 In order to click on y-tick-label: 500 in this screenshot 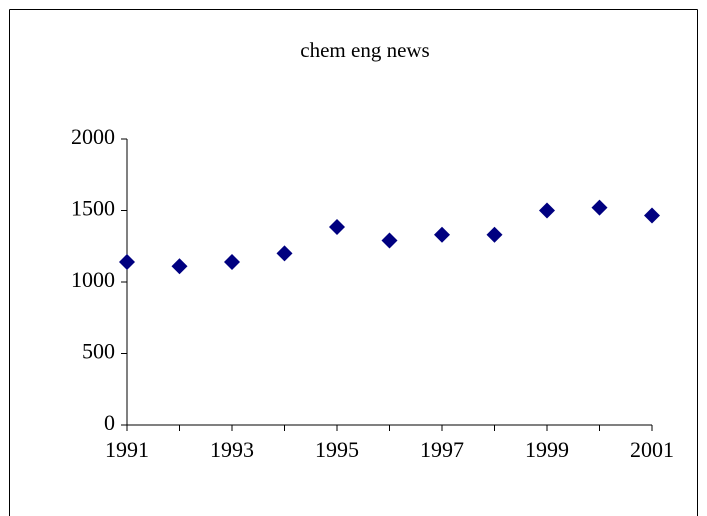, I will do `click(98, 351)`.